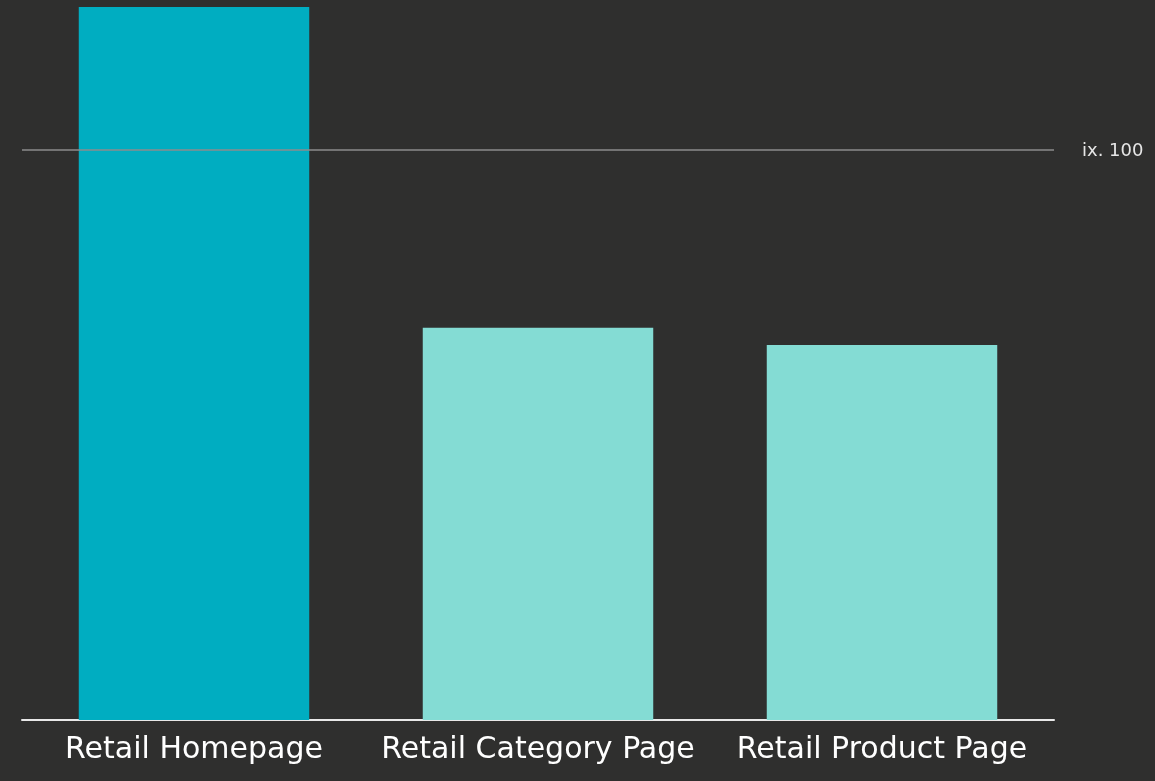  Describe the element at coordinates (882, 747) in the screenshot. I see `x-tick-label: Retail Product Page` at that location.